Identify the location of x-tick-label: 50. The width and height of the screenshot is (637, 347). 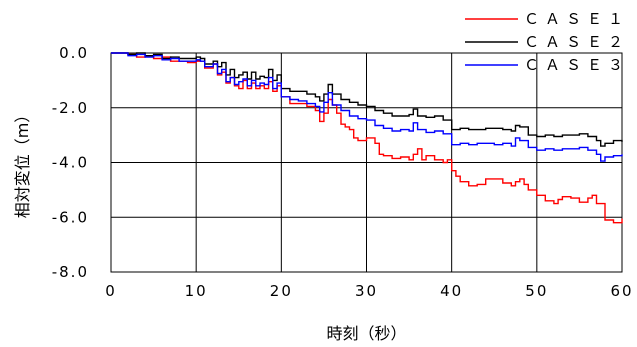
(536, 291).